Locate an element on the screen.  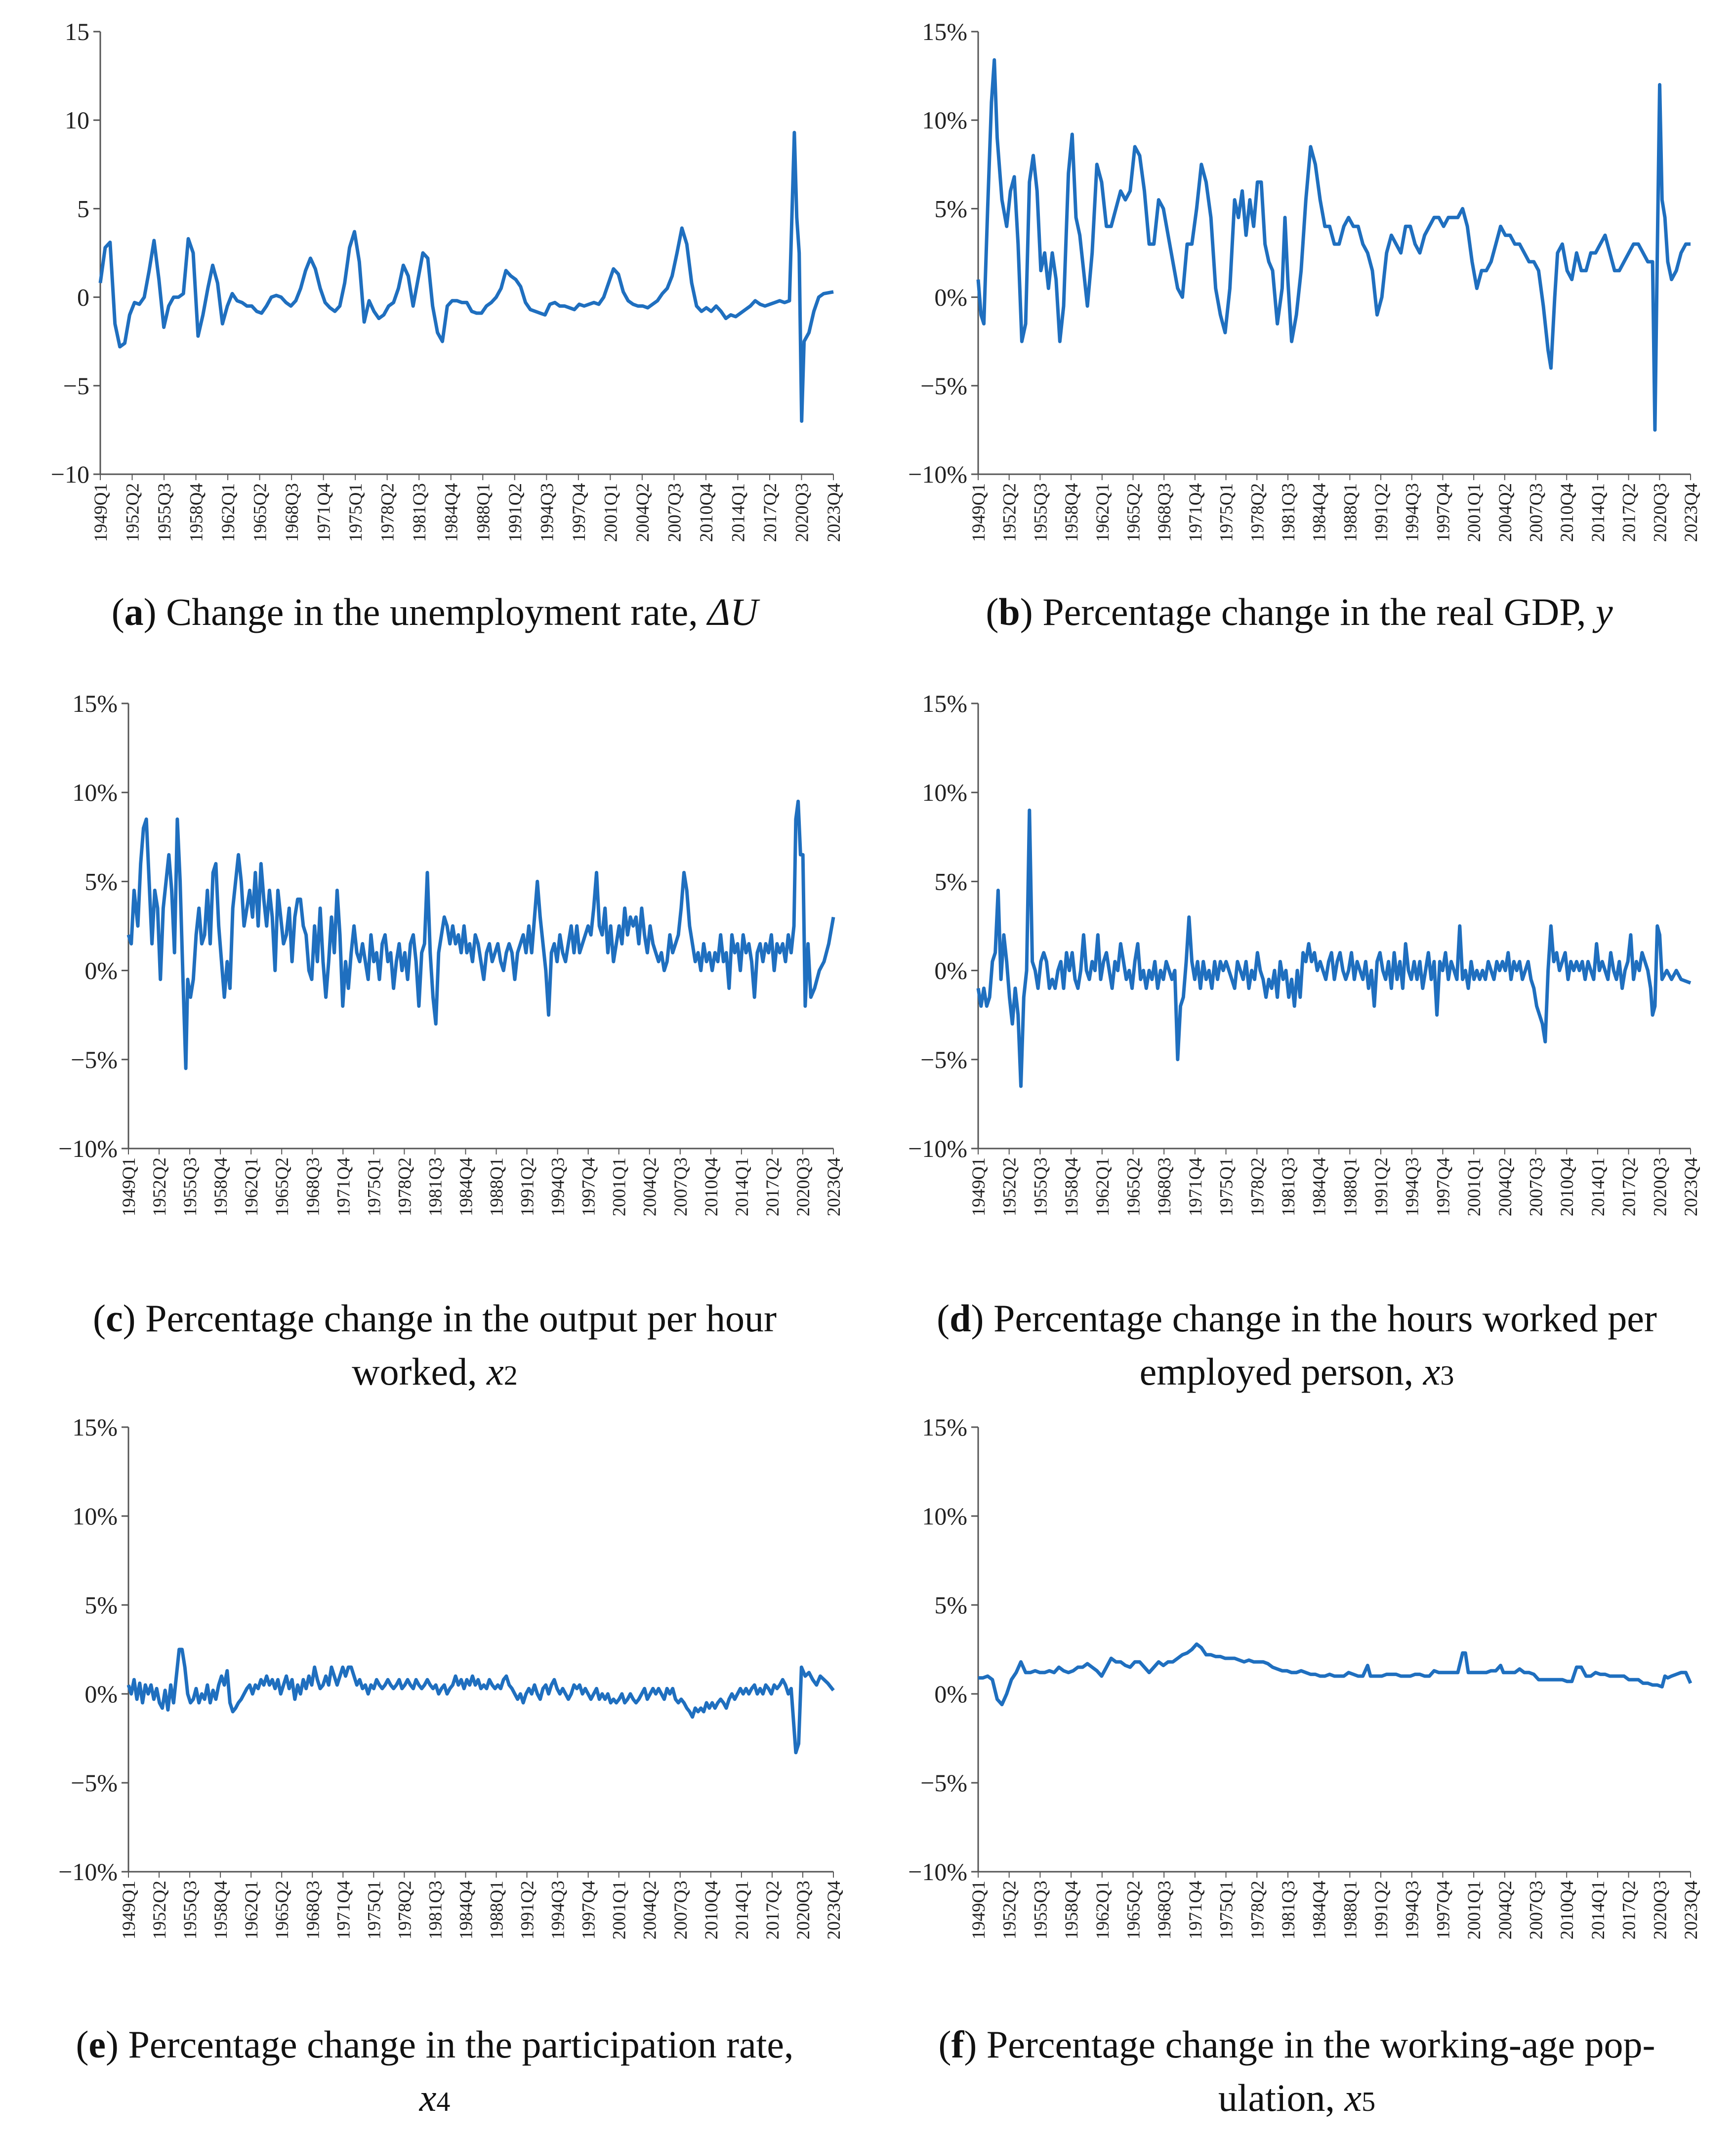
x-tick-label-d: 2017Q2 is located at coordinates (1630, 1186).